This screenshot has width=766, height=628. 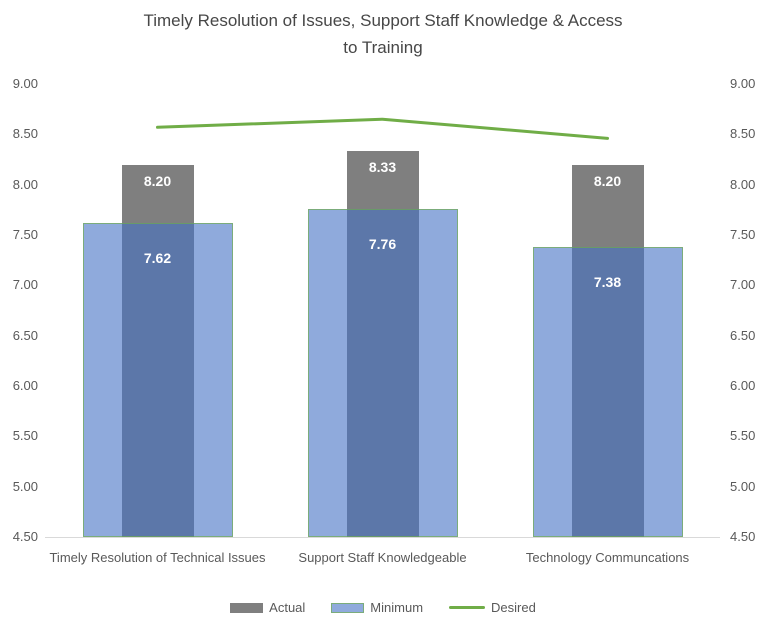 What do you see at coordinates (25, 536) in the screenshot?
I see `y-tick-label-left: 4.50` at bounding box center [25, 536].